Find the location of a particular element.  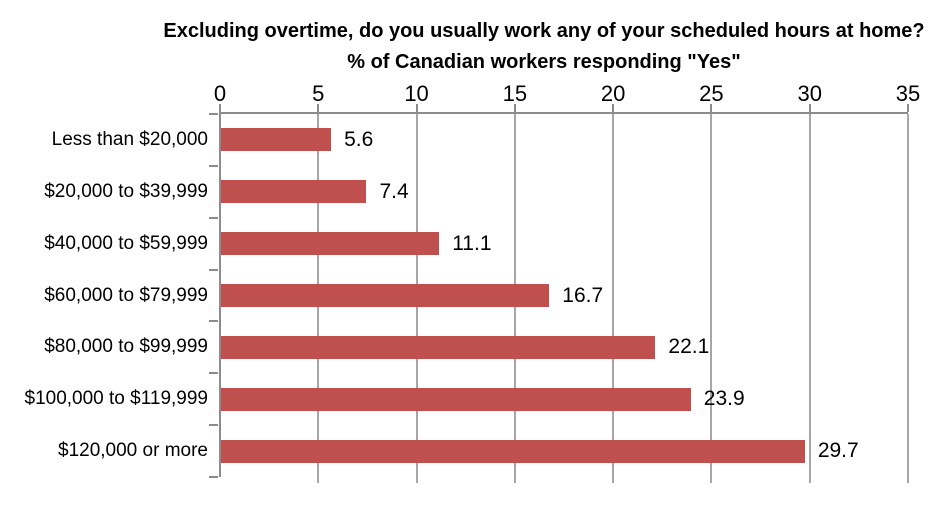

value-label: 7.4 is located at coordinates (394, 191).